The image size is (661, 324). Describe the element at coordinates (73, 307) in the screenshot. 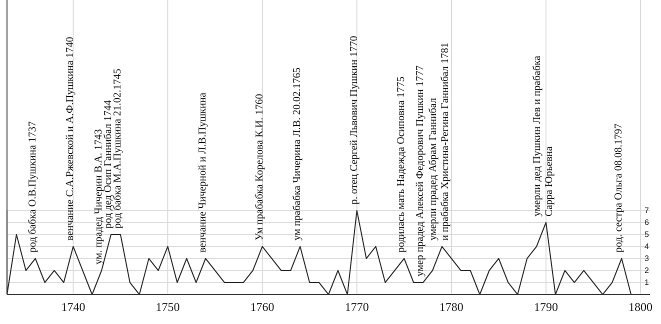

I see `x-tick-label: 1740` at that location.